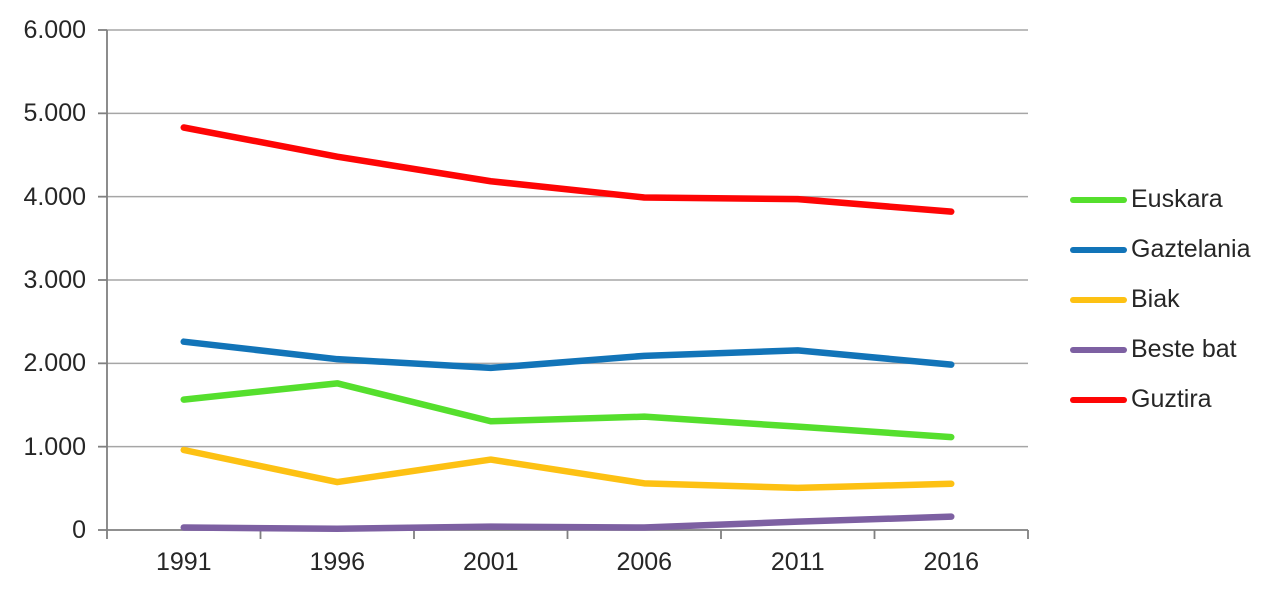  Describe the element at coordinates (567, 169) in the screenshot. I see `series-line-guztira` at that location.